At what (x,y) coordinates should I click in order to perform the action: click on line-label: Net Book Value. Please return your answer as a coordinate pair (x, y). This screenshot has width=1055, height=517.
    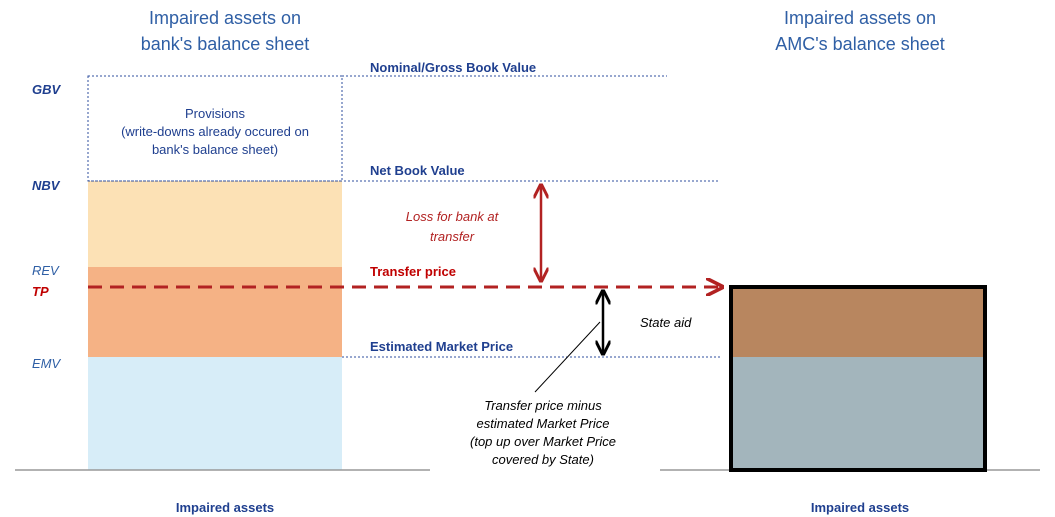
    Looking at the image, I should click on (417, 170).